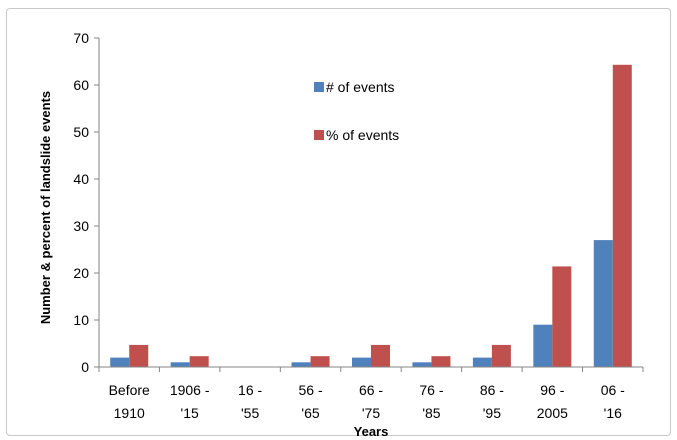 The width and height of the screenshot is (677, 440). I want to click on x-tick-label: 56 -, so click(310, 390).